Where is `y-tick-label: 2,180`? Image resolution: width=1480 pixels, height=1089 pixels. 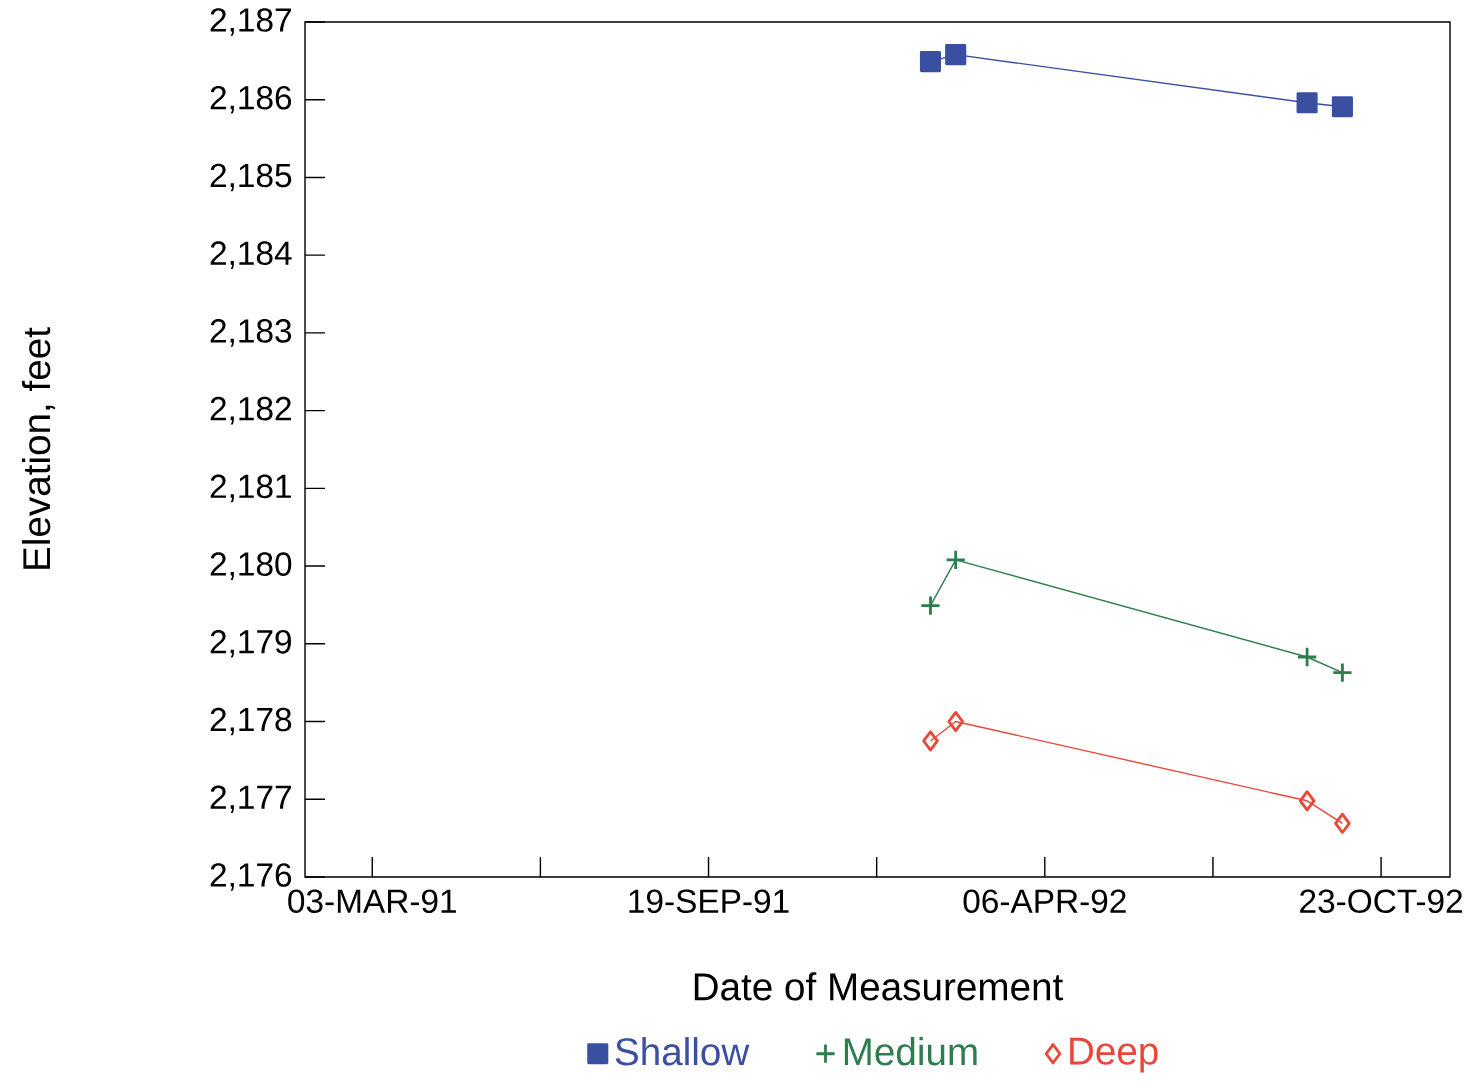
y-tick-label: 2,180 is located at coordinates (251, 566).